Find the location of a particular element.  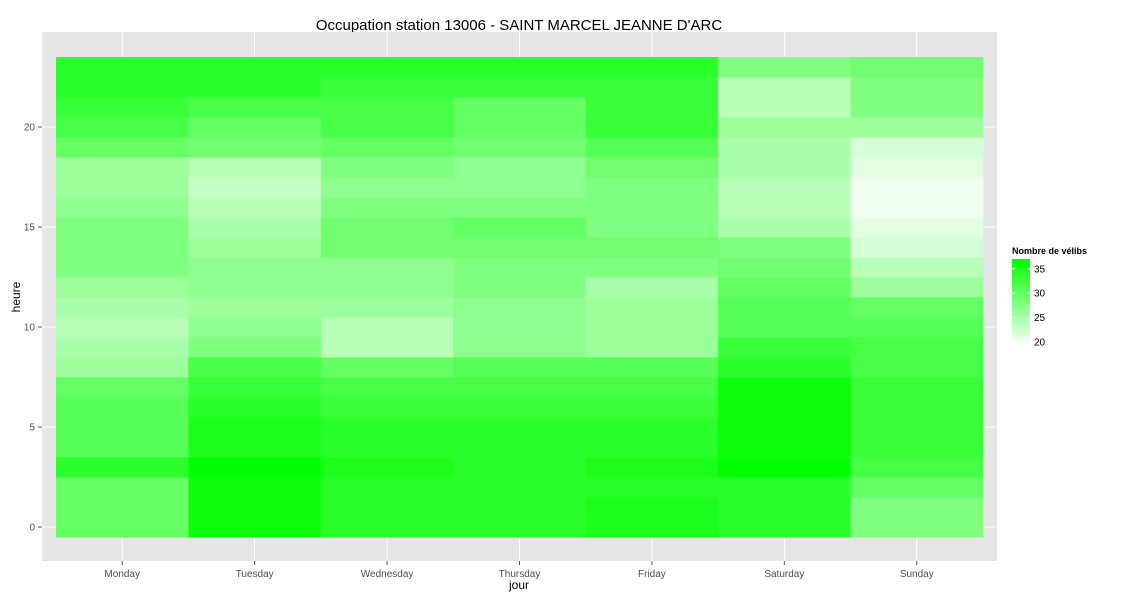

legend-tick-label: 30 is located at coordinates (1040, 294).